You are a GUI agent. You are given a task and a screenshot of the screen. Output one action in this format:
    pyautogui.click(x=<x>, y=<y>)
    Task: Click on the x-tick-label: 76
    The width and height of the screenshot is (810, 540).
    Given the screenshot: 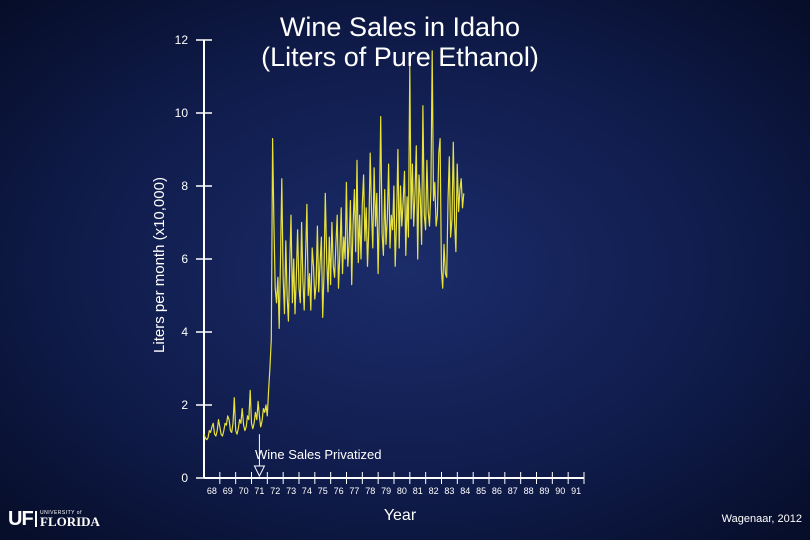 What is the action you would take?
    pyautogui.click(x=339, y=491)
    